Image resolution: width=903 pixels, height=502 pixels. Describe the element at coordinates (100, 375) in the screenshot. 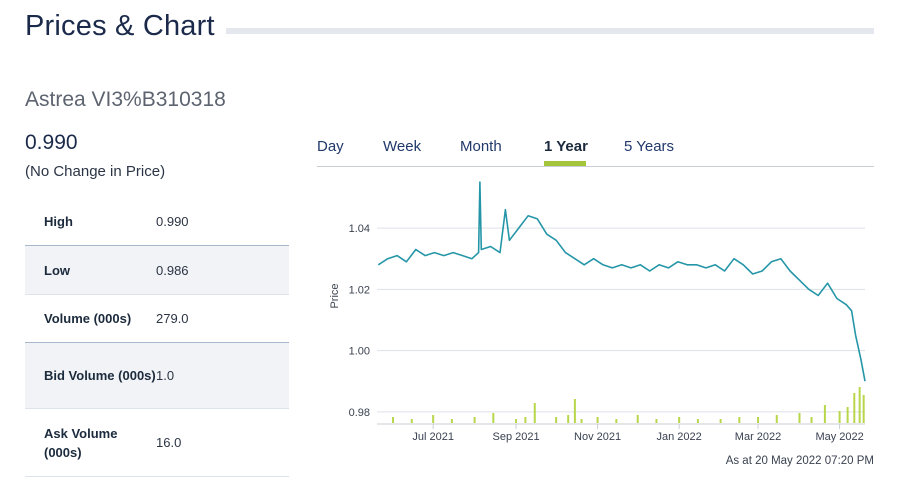

I see `stat-label: Bid Volume (000s)` at that location.